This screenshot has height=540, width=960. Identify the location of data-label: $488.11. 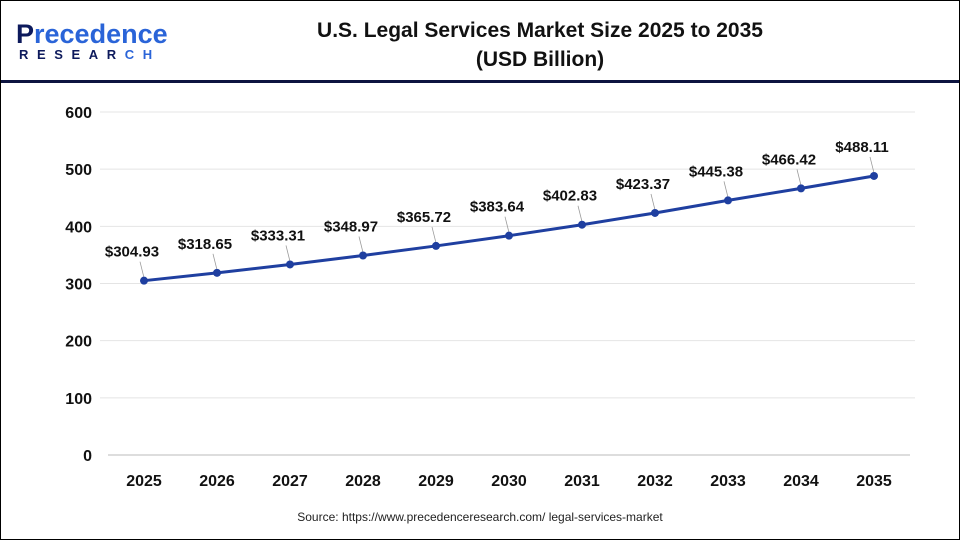
(861, 147).